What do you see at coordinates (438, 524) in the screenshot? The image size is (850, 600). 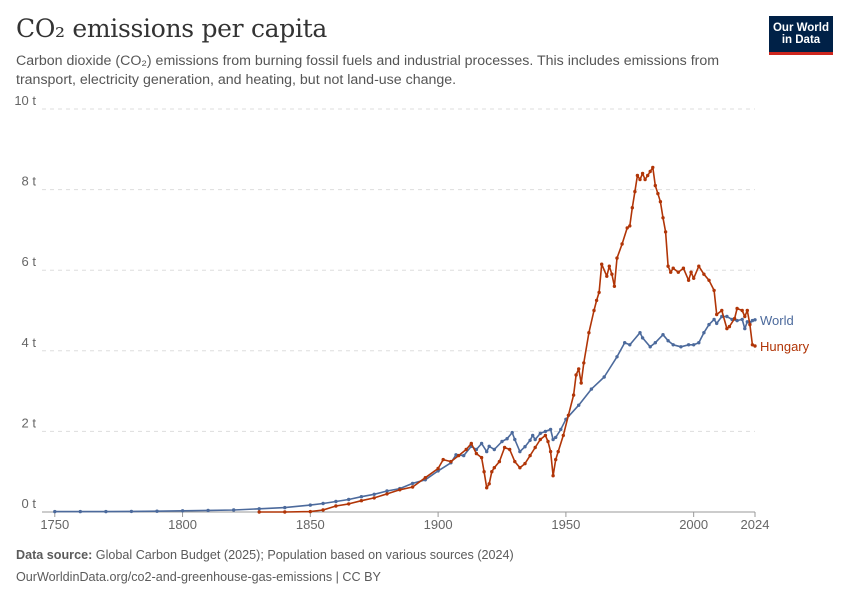 I see `x-tick-label: 1900` at bounding box center [438, 524].